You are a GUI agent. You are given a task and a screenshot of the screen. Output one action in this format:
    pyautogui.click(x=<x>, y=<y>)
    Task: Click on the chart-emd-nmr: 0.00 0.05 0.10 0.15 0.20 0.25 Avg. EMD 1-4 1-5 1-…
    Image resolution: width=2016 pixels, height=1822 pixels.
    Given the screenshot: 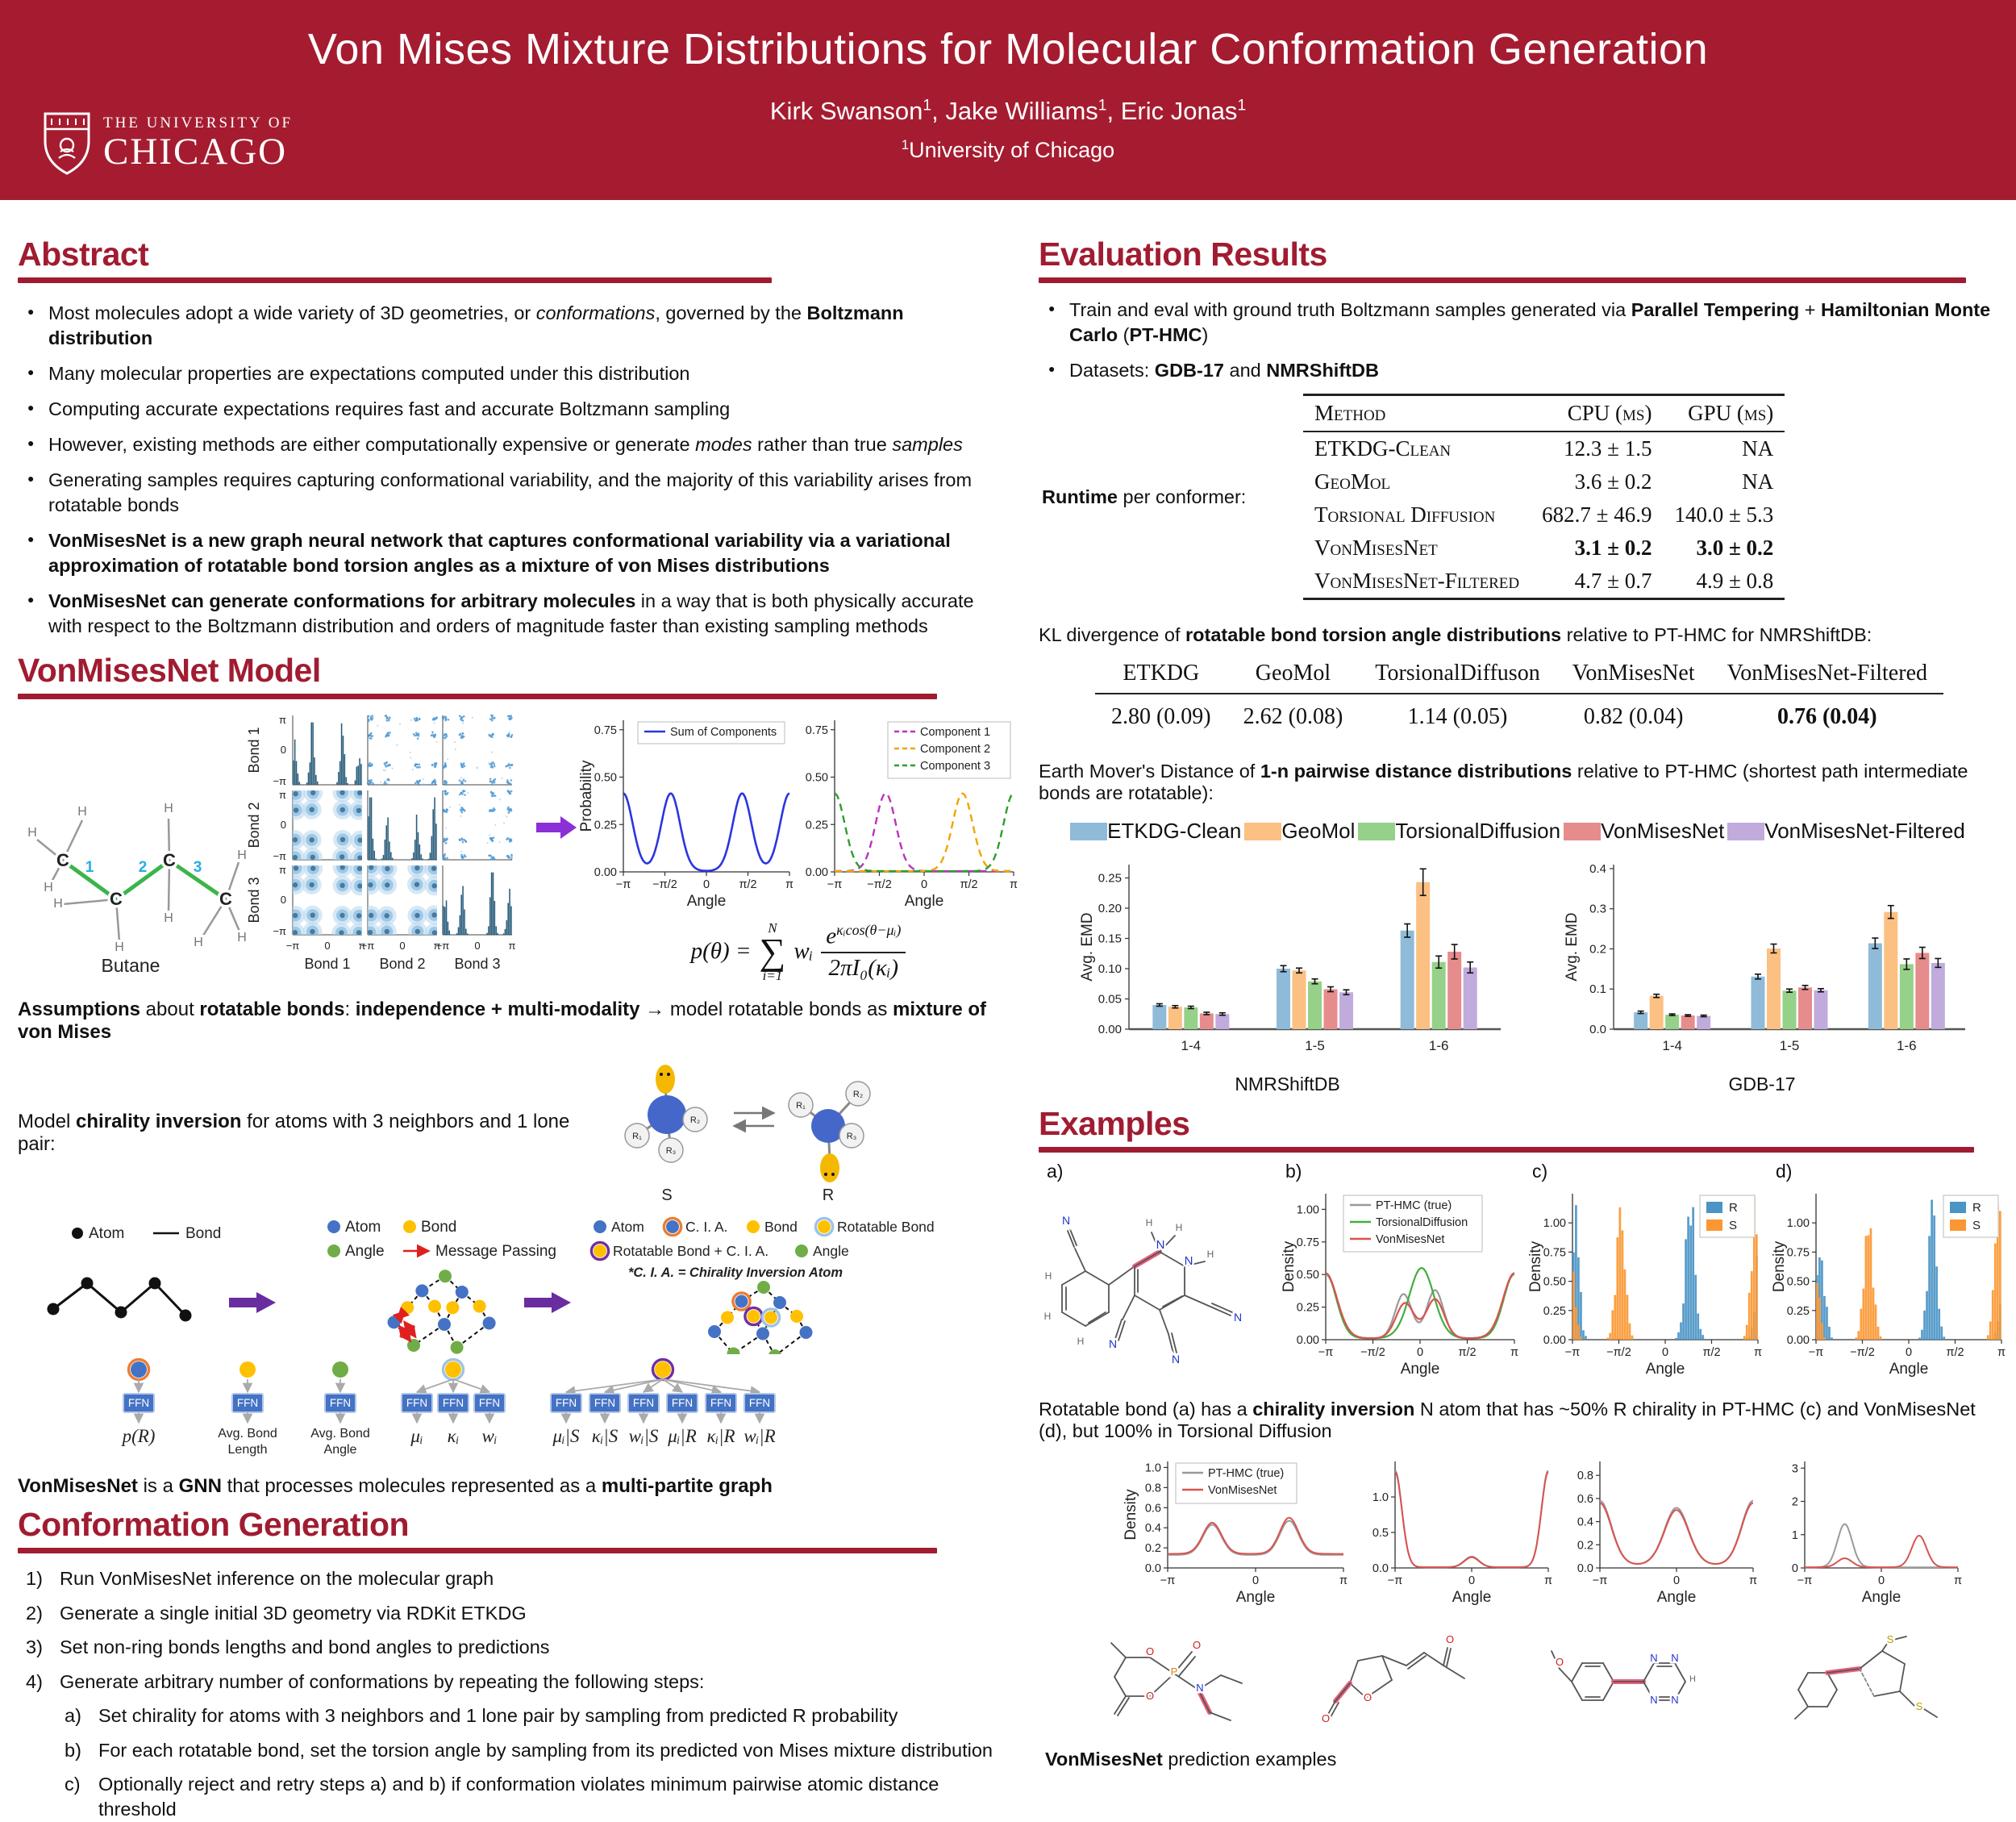 What is the action you would take?
    pyautogui.click(x=1287, y=961)
    